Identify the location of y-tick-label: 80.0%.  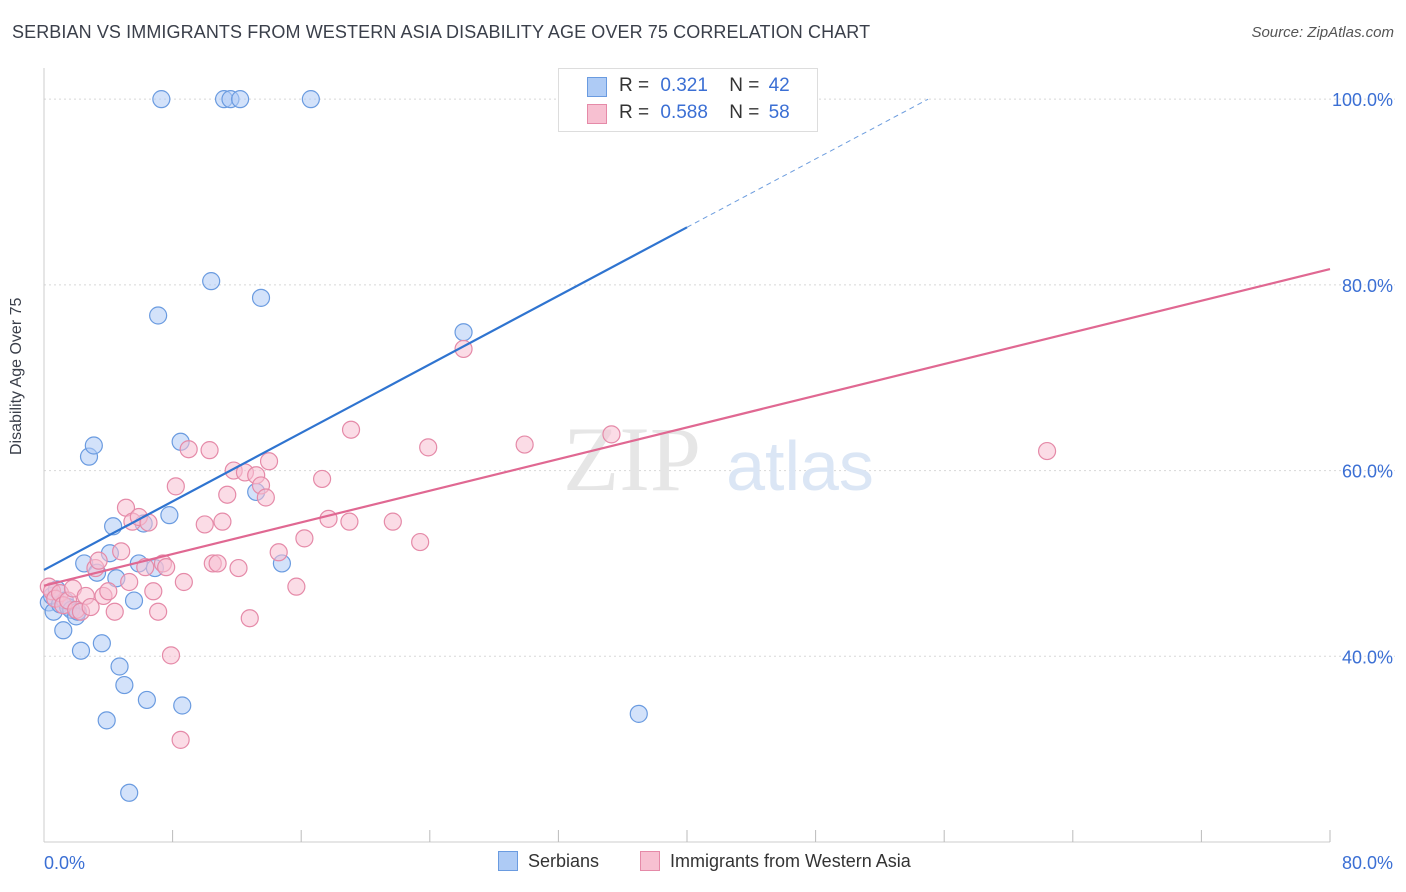
(1367, 286).